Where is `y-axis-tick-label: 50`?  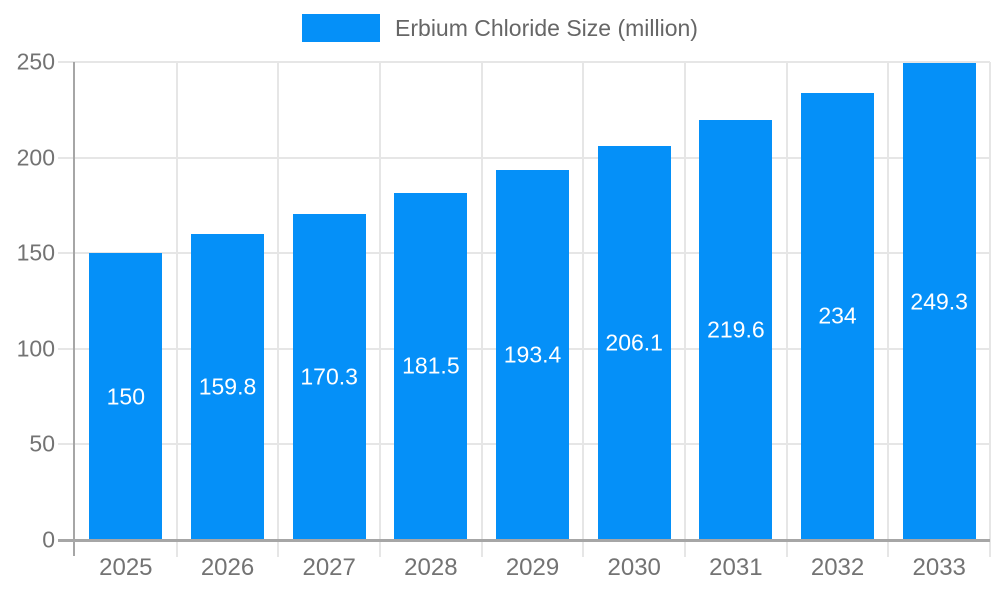
y-axis-tick-label: 50 is located at coordinates (42, 443).